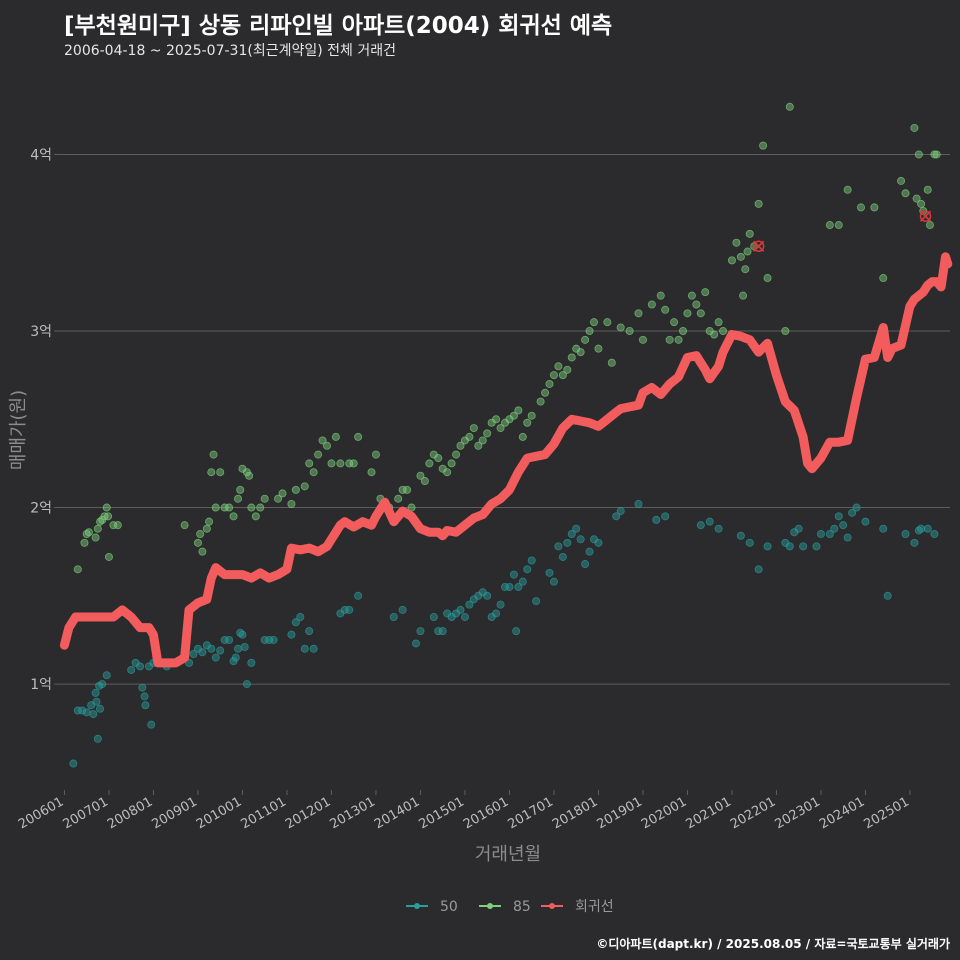 This screenshot has height=960, width=960. I want to click on x-axis-title: 거래년월, so click(508, 854).